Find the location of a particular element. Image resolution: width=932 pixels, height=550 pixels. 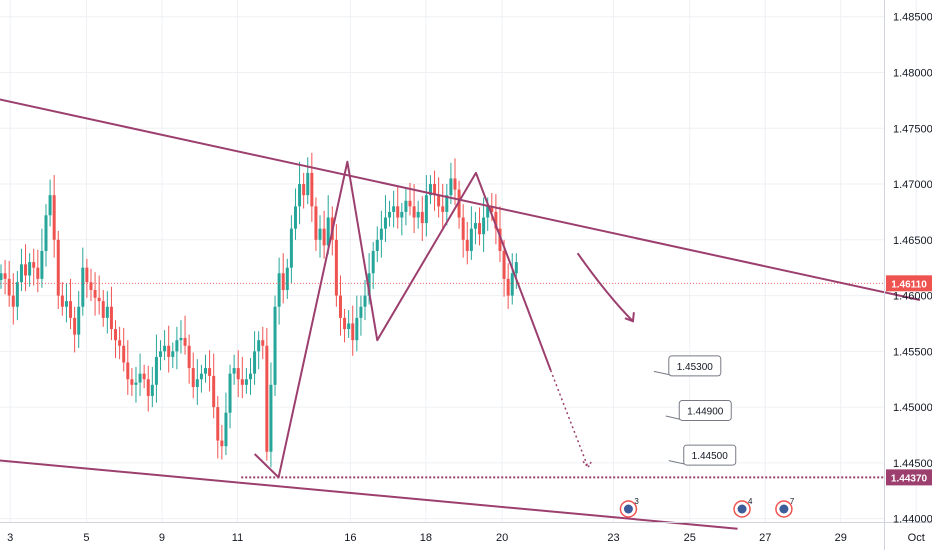

y-tick-label: 1.48000 is located at coordinates (912, 74).